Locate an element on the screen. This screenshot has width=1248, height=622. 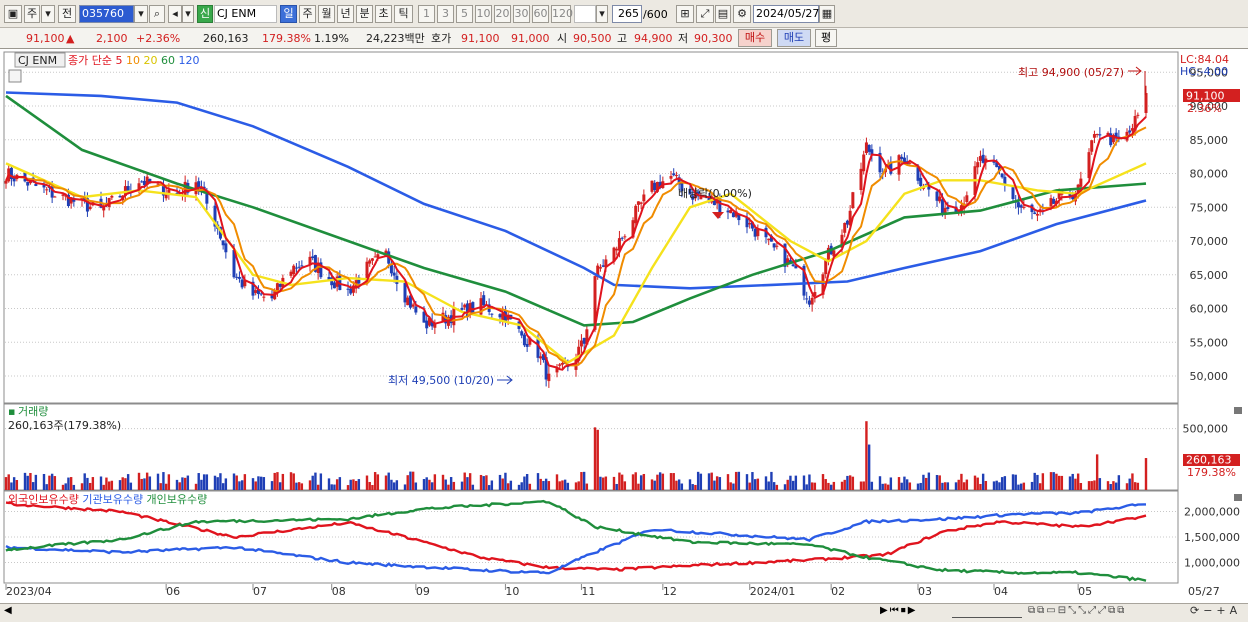
speaker-icon: ◂ is located at coordinates (175, 14).